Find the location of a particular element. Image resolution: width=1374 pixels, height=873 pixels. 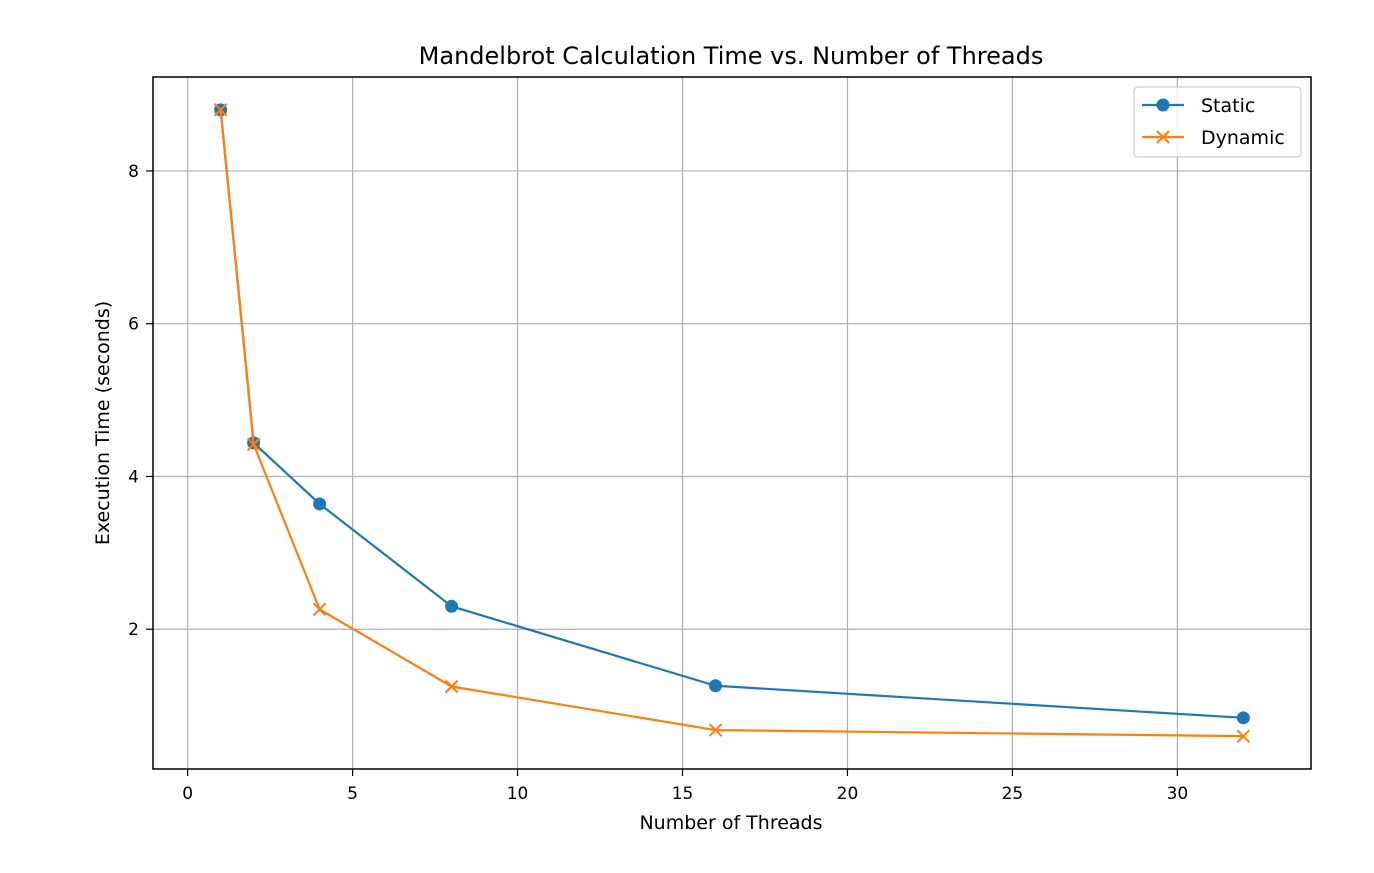

x-tick-label: 5 is located at coordinates (352, 794).